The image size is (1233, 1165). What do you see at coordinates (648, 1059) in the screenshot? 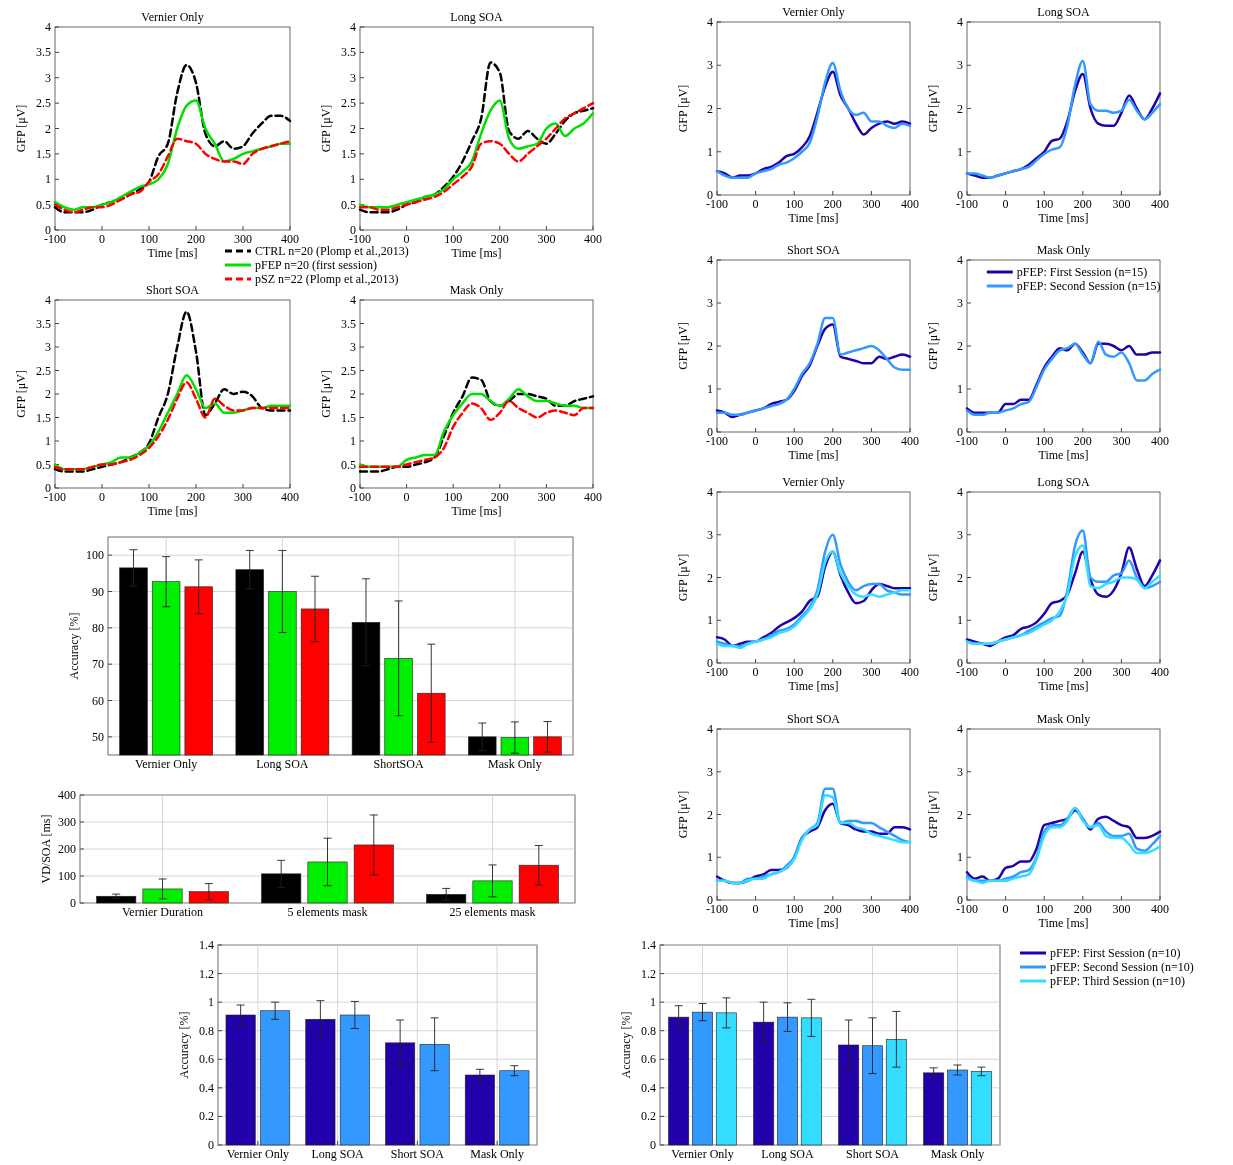
I see `y-tick-label: 0.6` at bounding box center [648, 1059].